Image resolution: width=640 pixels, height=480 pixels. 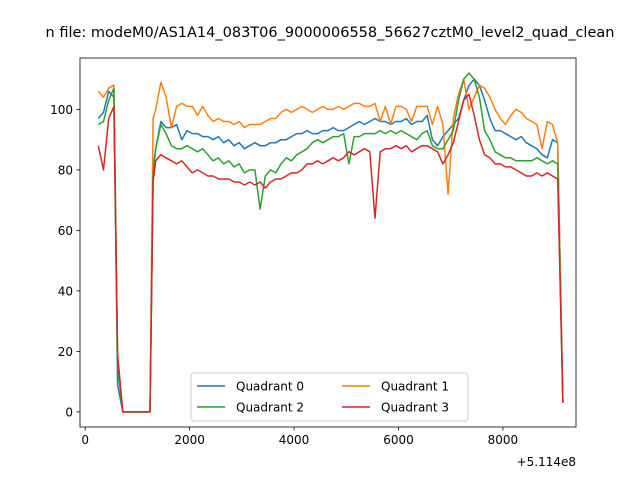 I want to click on y-tick-label: 40, so click(x=65, y=291).